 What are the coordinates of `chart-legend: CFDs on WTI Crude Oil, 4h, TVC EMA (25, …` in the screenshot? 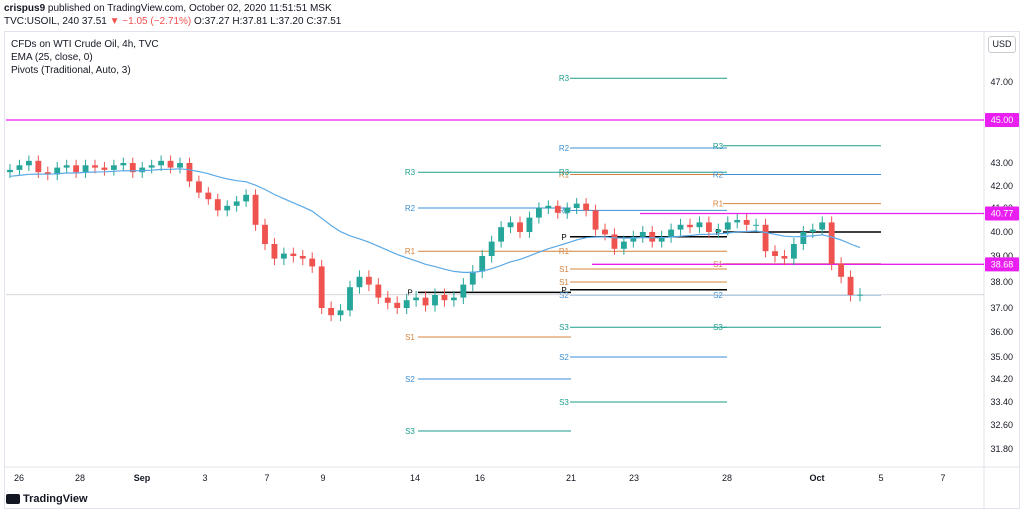 It's located at (85, 57).